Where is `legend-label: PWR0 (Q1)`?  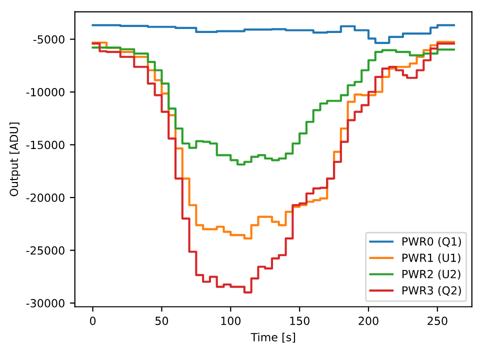 legend-label: PWR0 (Q1) is located at coordinates (431, 242).